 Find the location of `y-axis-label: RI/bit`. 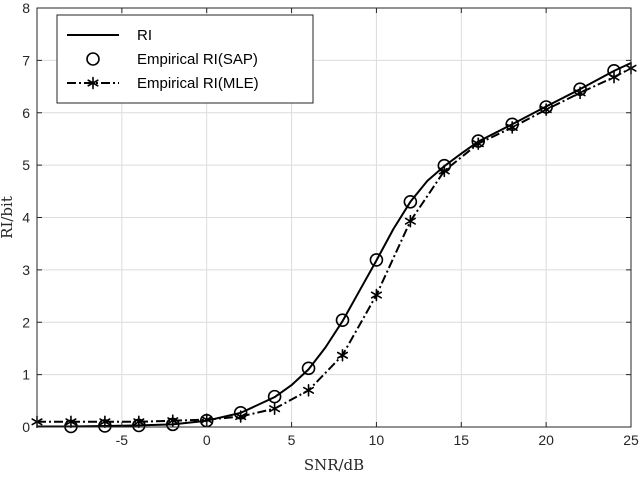

y-axis-label: RI/bit is located at coordinates (8, 217).